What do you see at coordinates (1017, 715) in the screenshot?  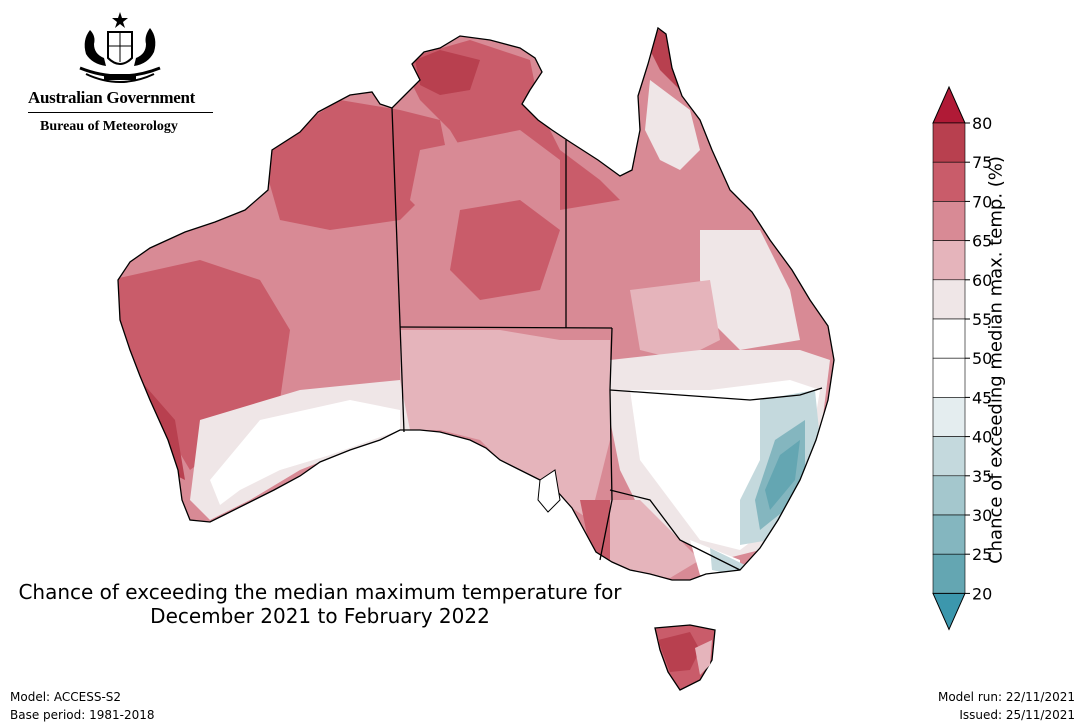 I see `issued-text: Issued: 25/11/2021` at bounding box center [1017, 715].